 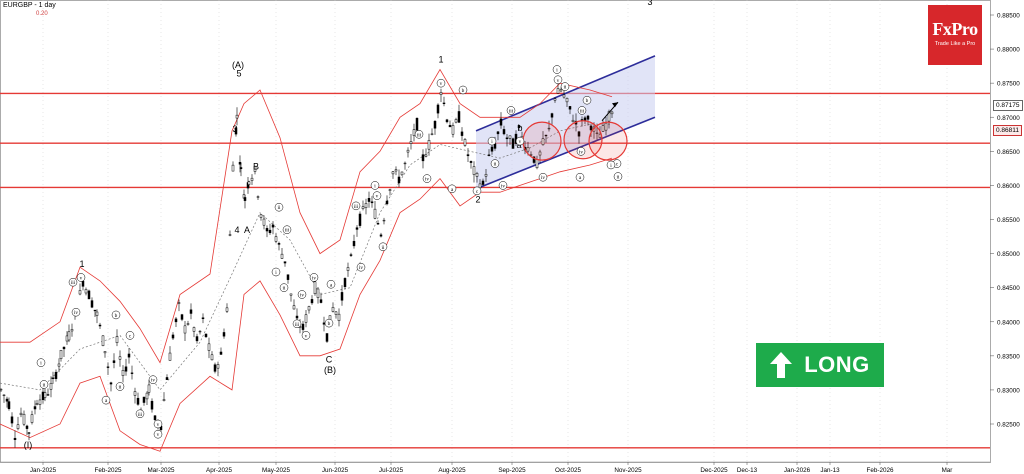 What do you see at coordinates (1008, 425) in the screenshot?
I see `y-tick-label: 0.82500` at bounding box center [1008, 425].